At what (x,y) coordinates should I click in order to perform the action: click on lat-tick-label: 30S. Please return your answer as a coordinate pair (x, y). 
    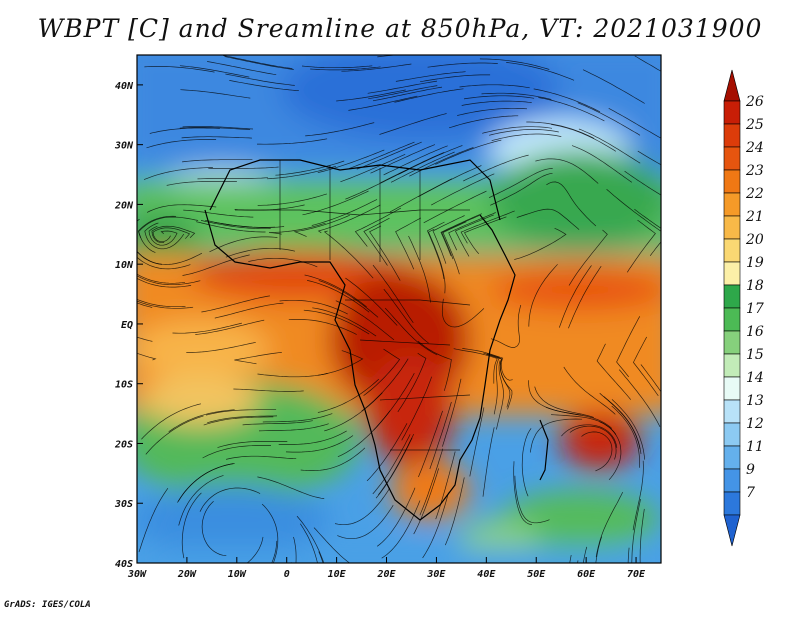
    Looking at the image, I should click on (123, 504).